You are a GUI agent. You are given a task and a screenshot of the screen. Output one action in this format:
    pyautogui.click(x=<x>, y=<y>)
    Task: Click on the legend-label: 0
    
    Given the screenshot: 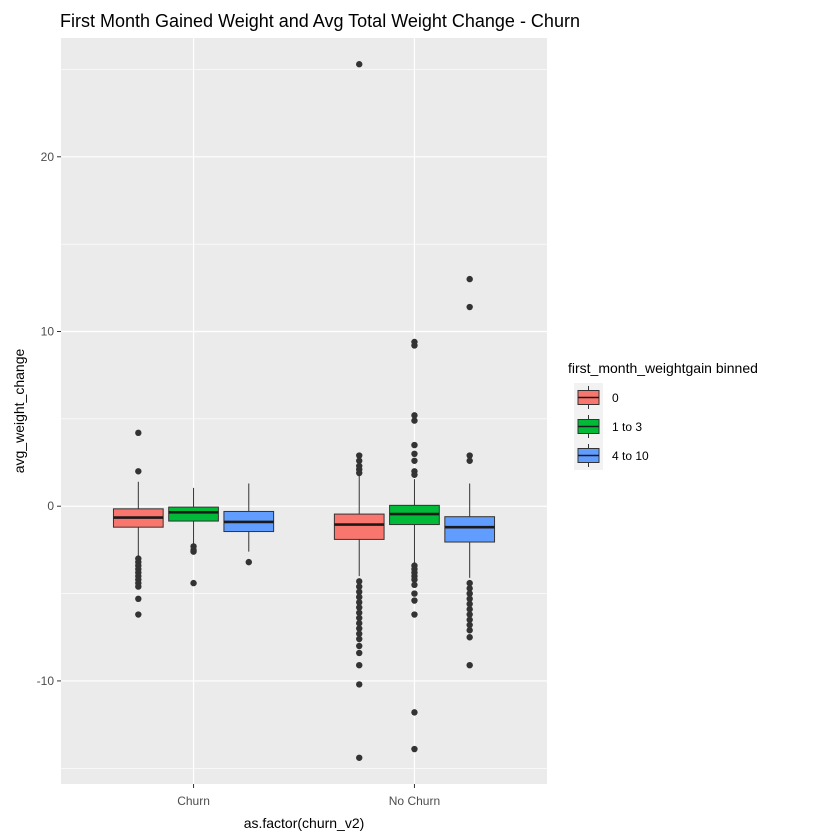 What is the action you would take?
    pyautogui.click(x=615, y=398)
    